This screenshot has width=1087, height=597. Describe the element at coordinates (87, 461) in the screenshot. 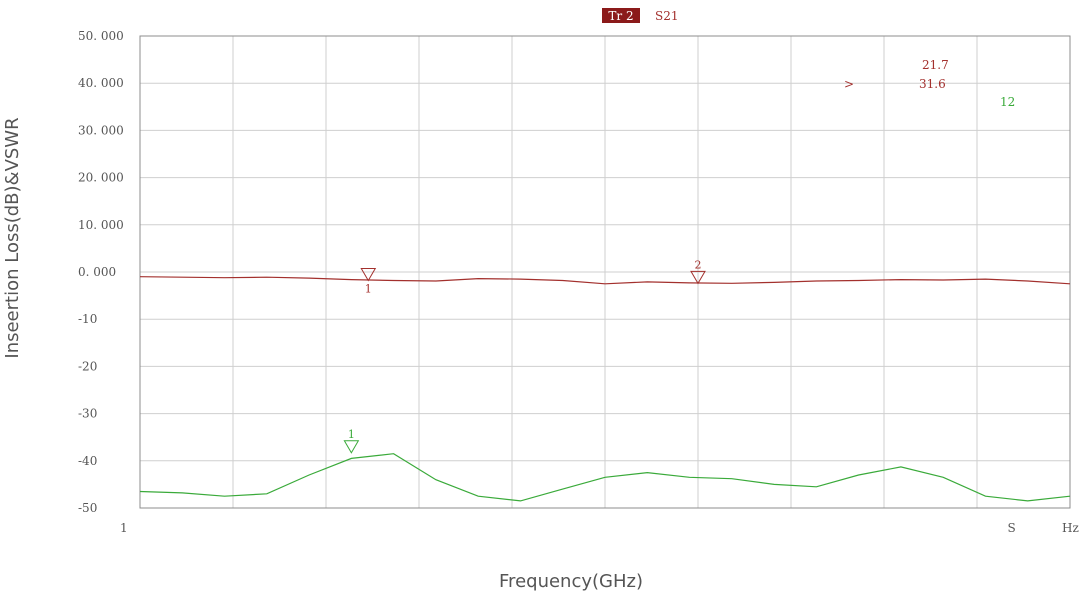

I see `y-tick-label: -40` at that location.